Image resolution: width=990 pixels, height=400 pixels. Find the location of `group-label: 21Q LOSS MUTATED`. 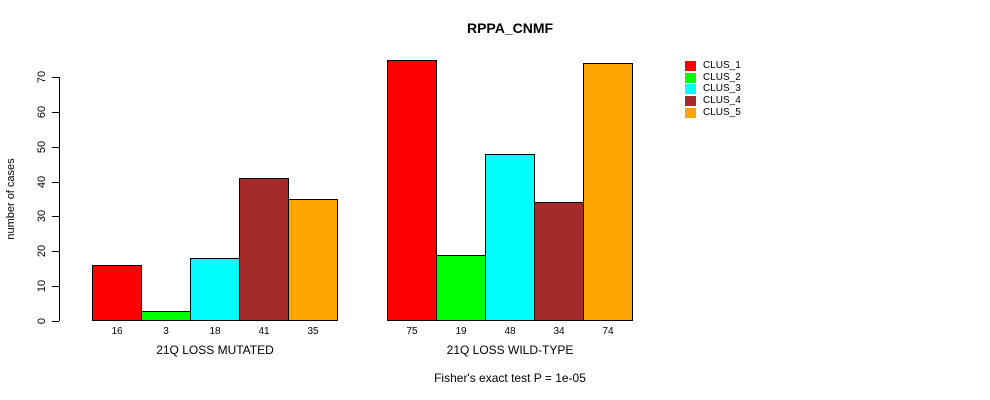

group-label: 21Q LOSS MUTATED is located at coordinates (215, 350).